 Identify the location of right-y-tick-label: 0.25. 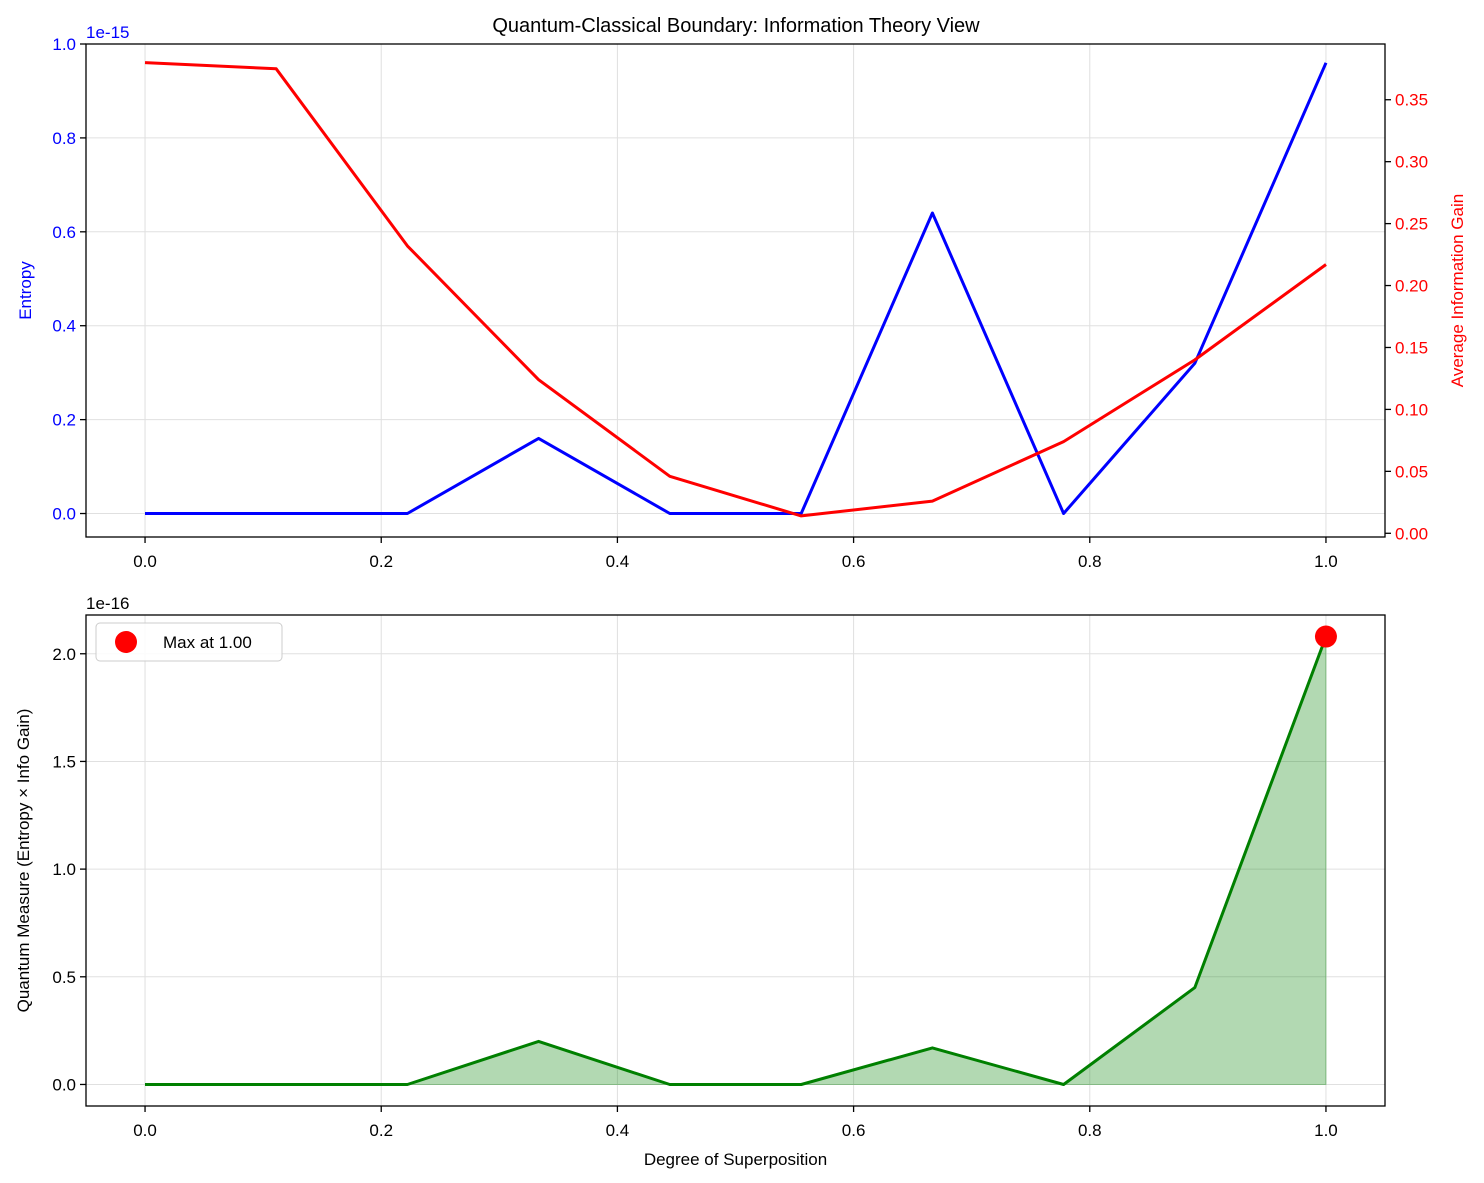
(1411, 224).